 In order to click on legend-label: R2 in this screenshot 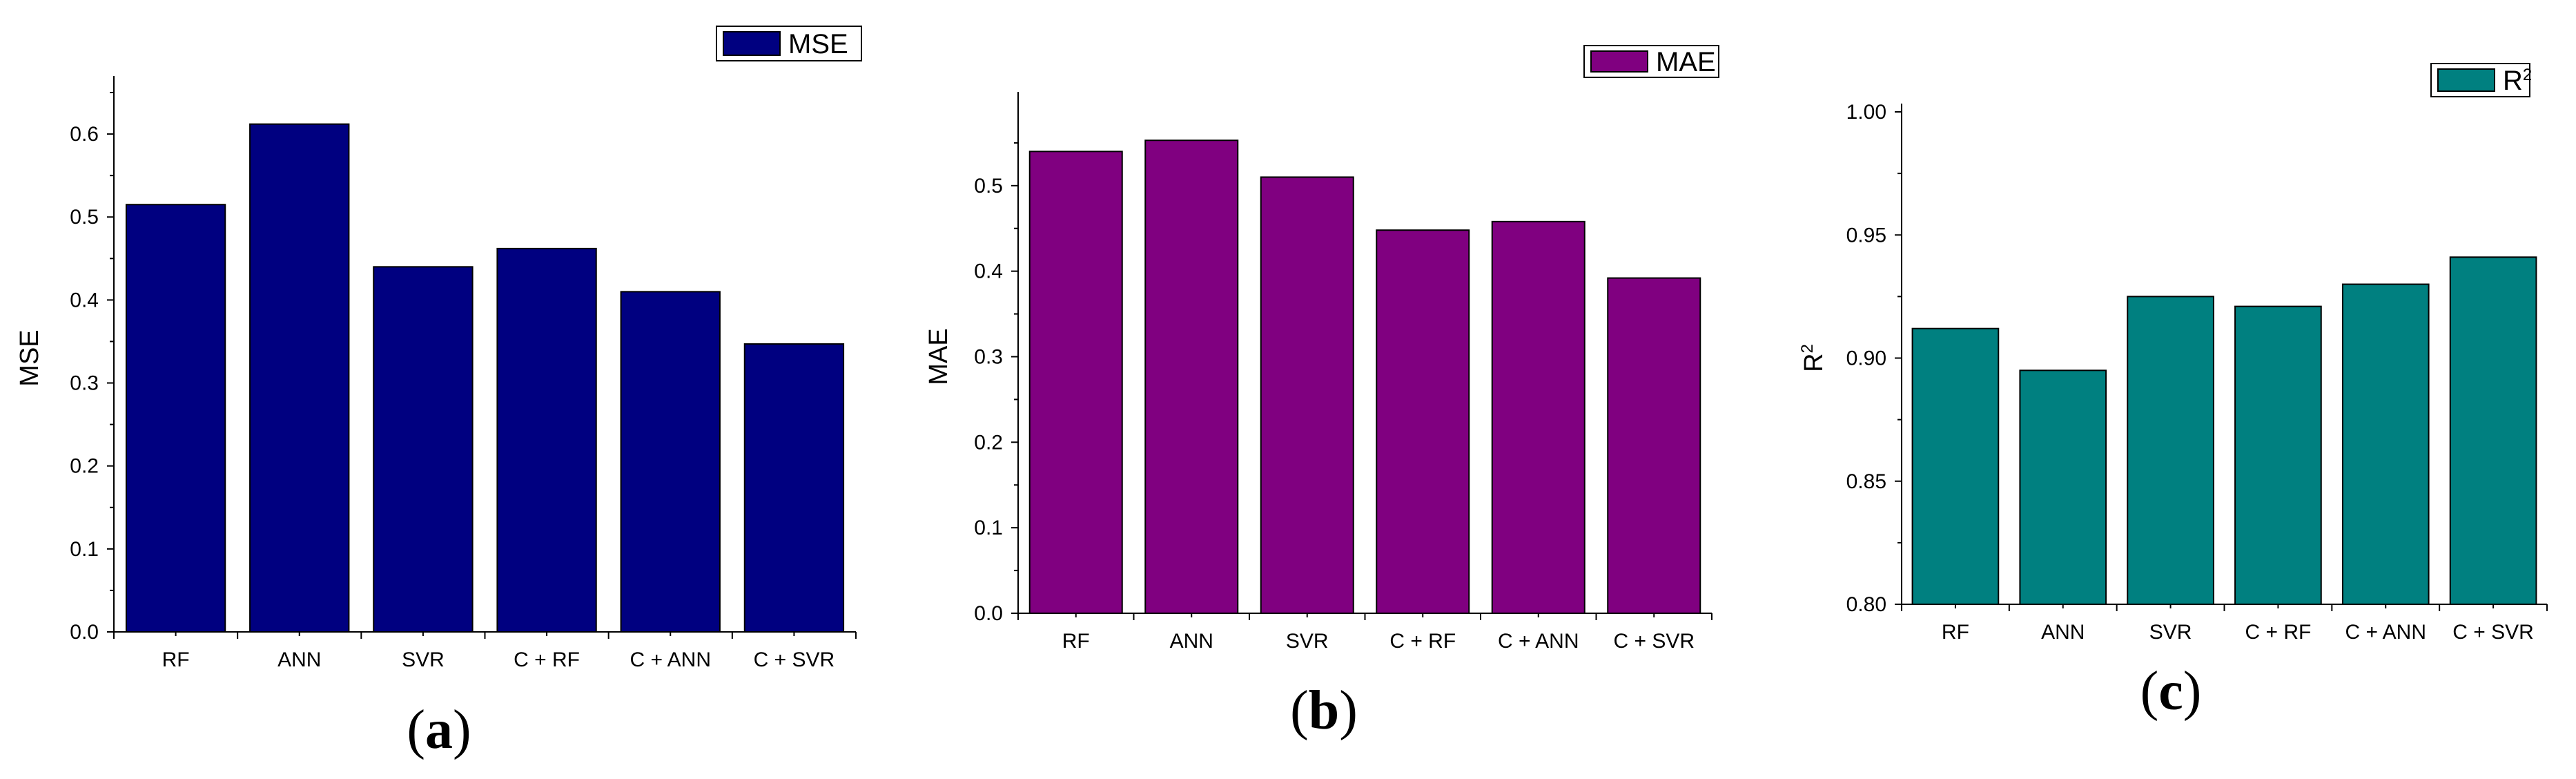, I will do `click(2517, 81)`.